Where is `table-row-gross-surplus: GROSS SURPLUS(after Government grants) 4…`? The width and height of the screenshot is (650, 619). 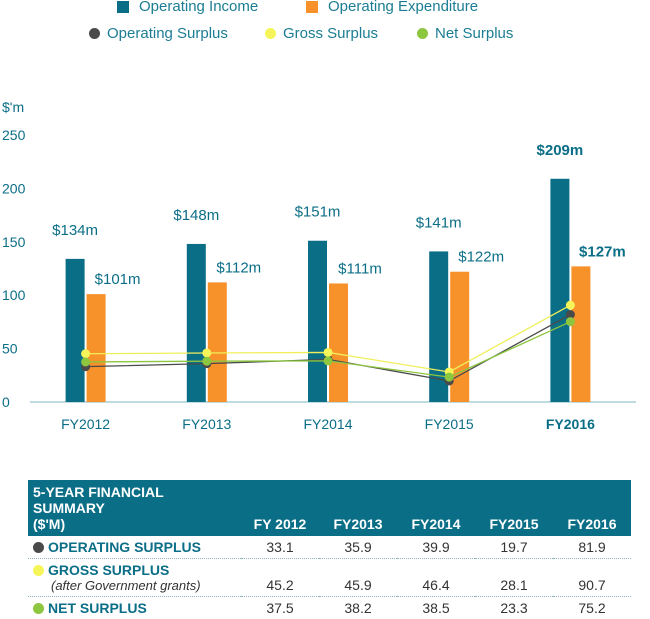
table-row-gross-surplus: GROSS SURPLUS(after Government grants) 4… is located at coordinates (329, 578).